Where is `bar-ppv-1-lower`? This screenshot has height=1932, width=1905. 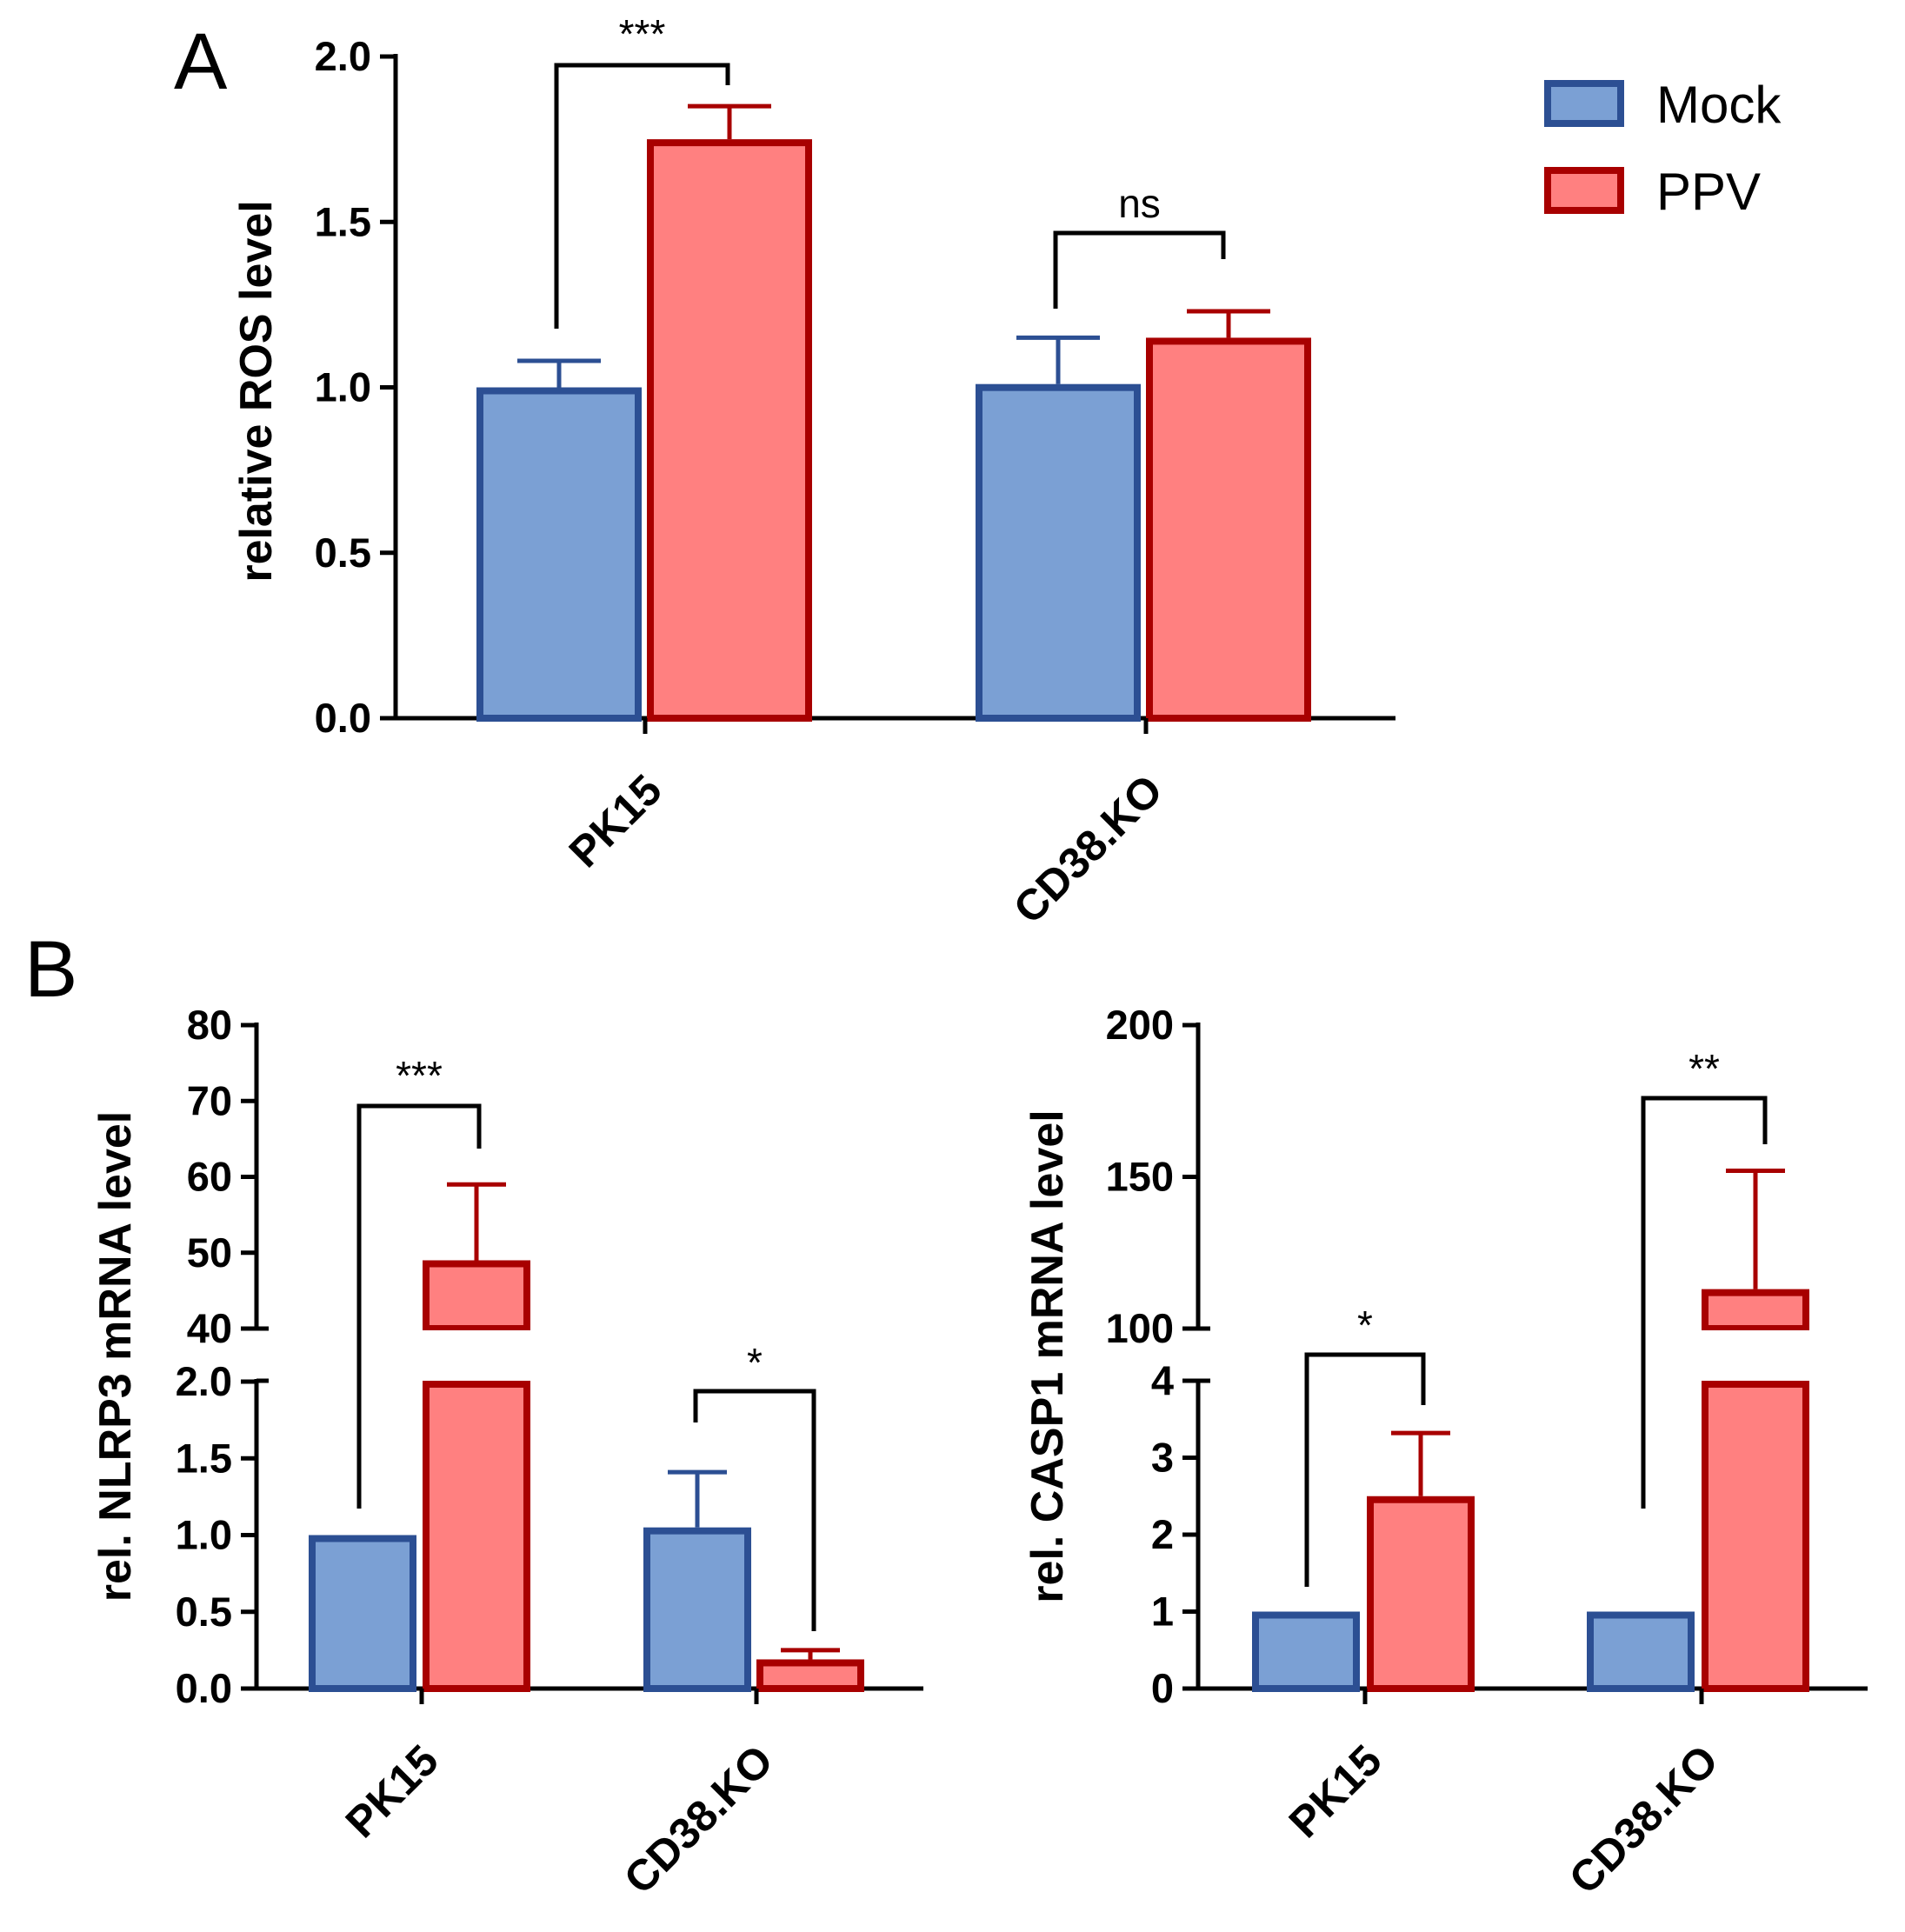
bar-ppv-1-lower is located at coordinates (1755, 1536).